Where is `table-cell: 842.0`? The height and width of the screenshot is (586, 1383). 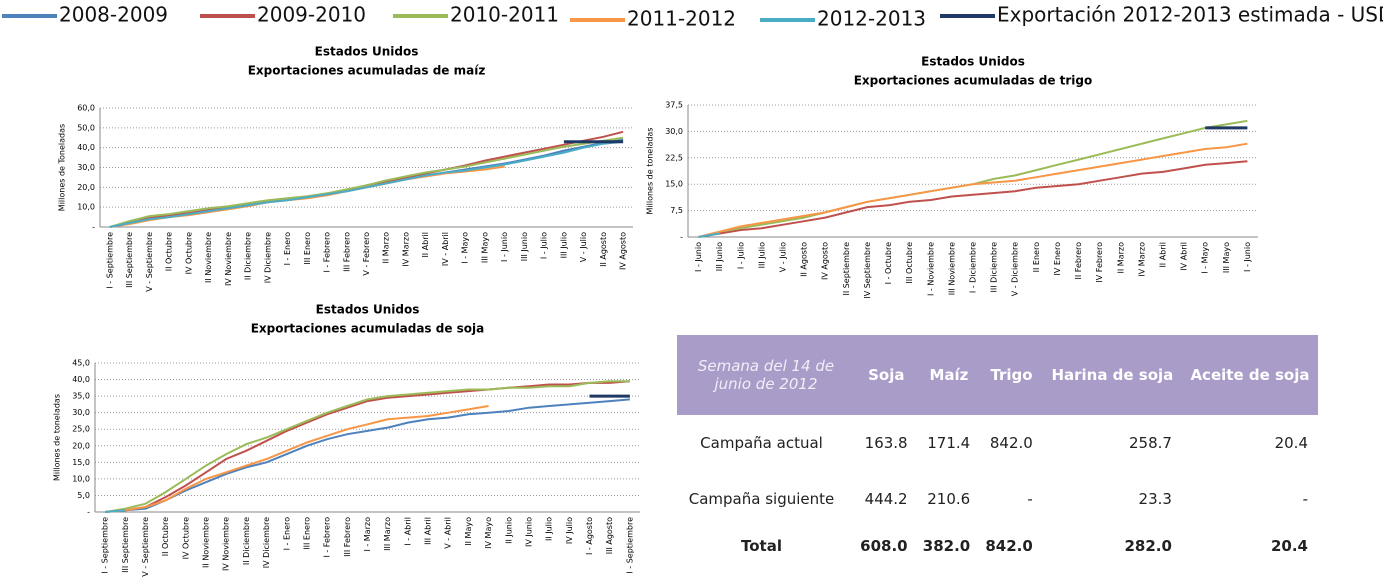
table-cell: 842.0 is located at coordinates (1011, 443).